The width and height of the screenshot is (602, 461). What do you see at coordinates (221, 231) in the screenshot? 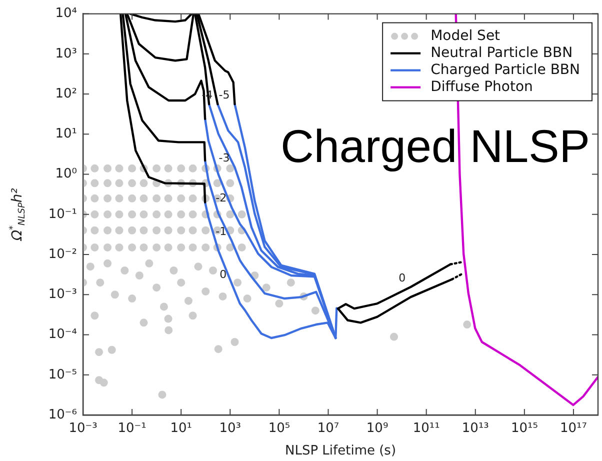
I see `annotation: -1` at bounding box center [221, 231].